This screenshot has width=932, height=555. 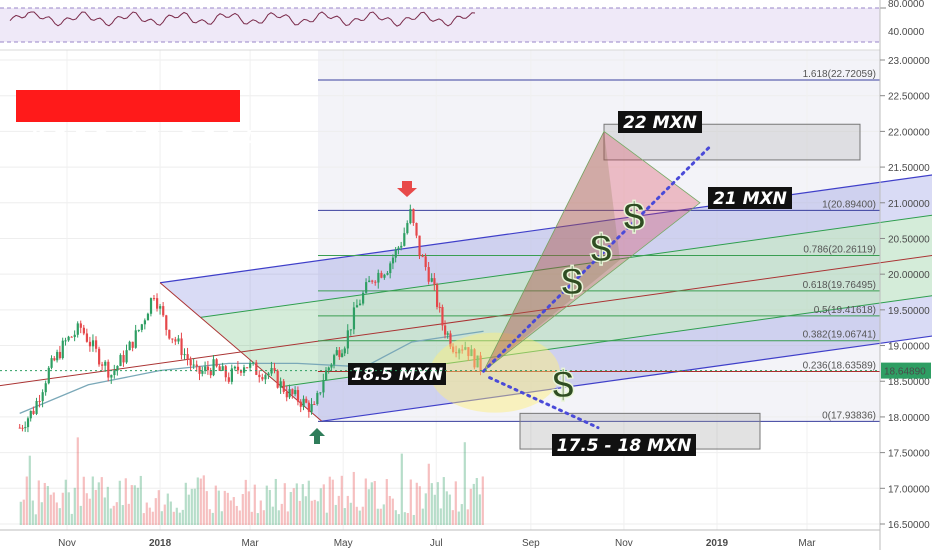 I want to click on time-tick-label: Mar, so click(x=250, y=543).